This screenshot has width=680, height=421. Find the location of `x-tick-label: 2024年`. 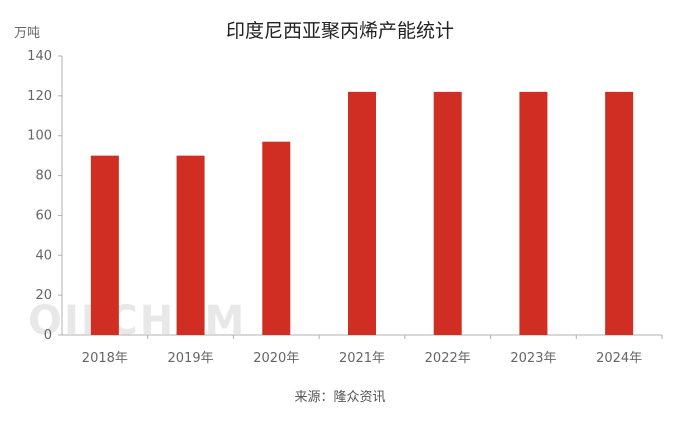

x-tick-label: 2024年 is located at coordinates (619, 358).